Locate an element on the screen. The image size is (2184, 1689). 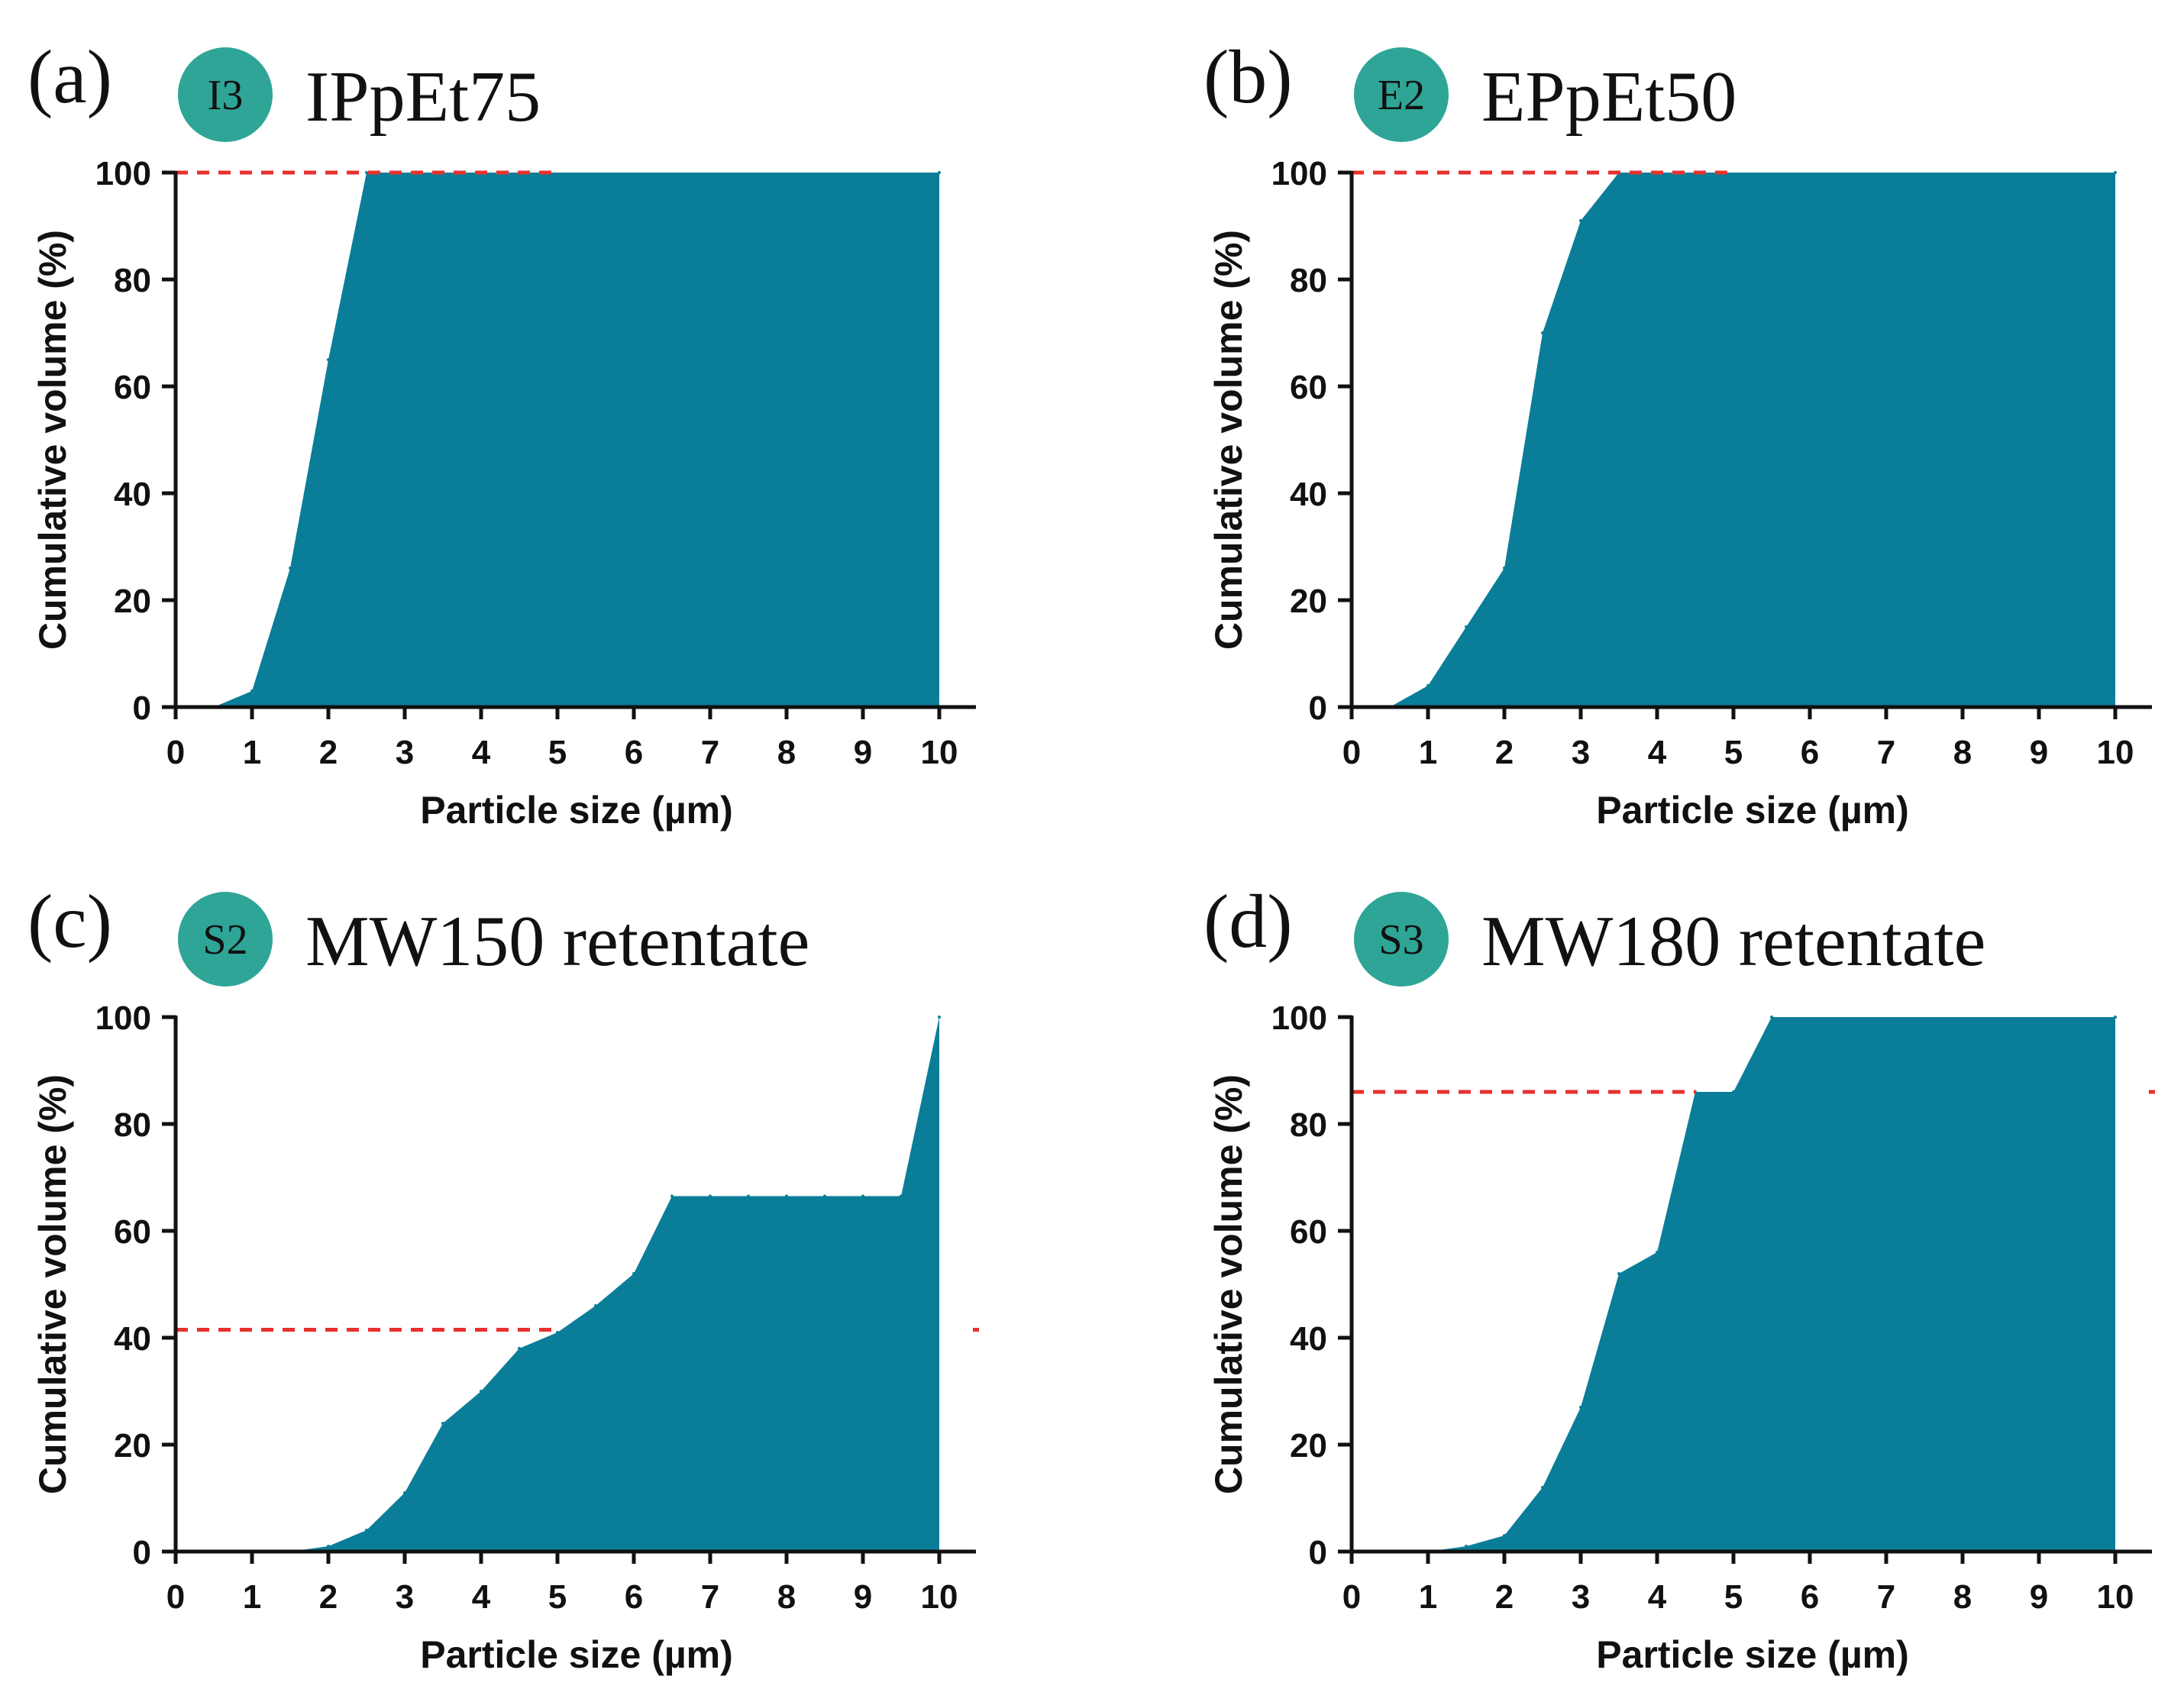
badge-label: I3 is located at coordinates (226, 95).